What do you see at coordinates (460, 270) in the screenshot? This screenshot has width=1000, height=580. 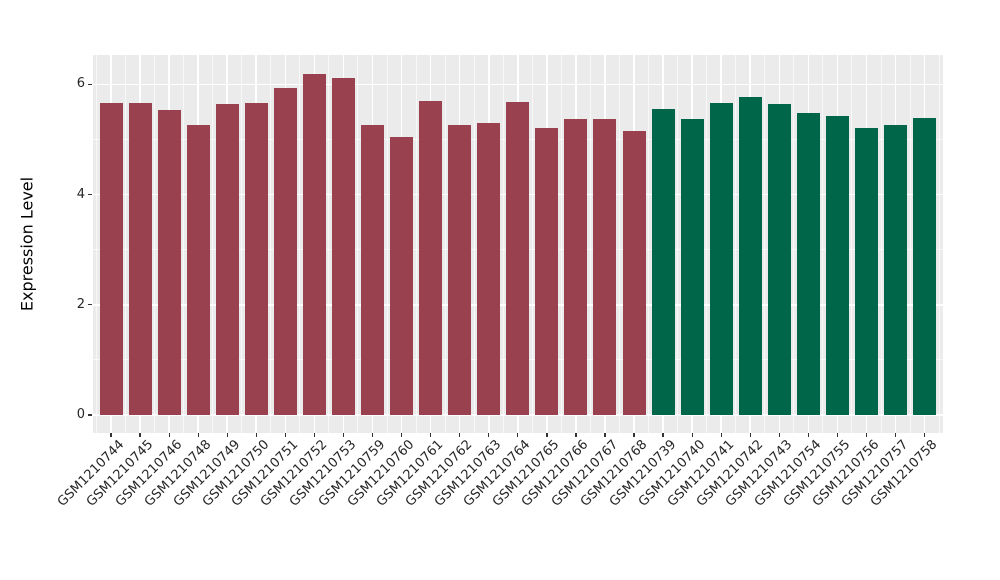 I see `bar-GSM1210762` at bounding box center [460, 270].